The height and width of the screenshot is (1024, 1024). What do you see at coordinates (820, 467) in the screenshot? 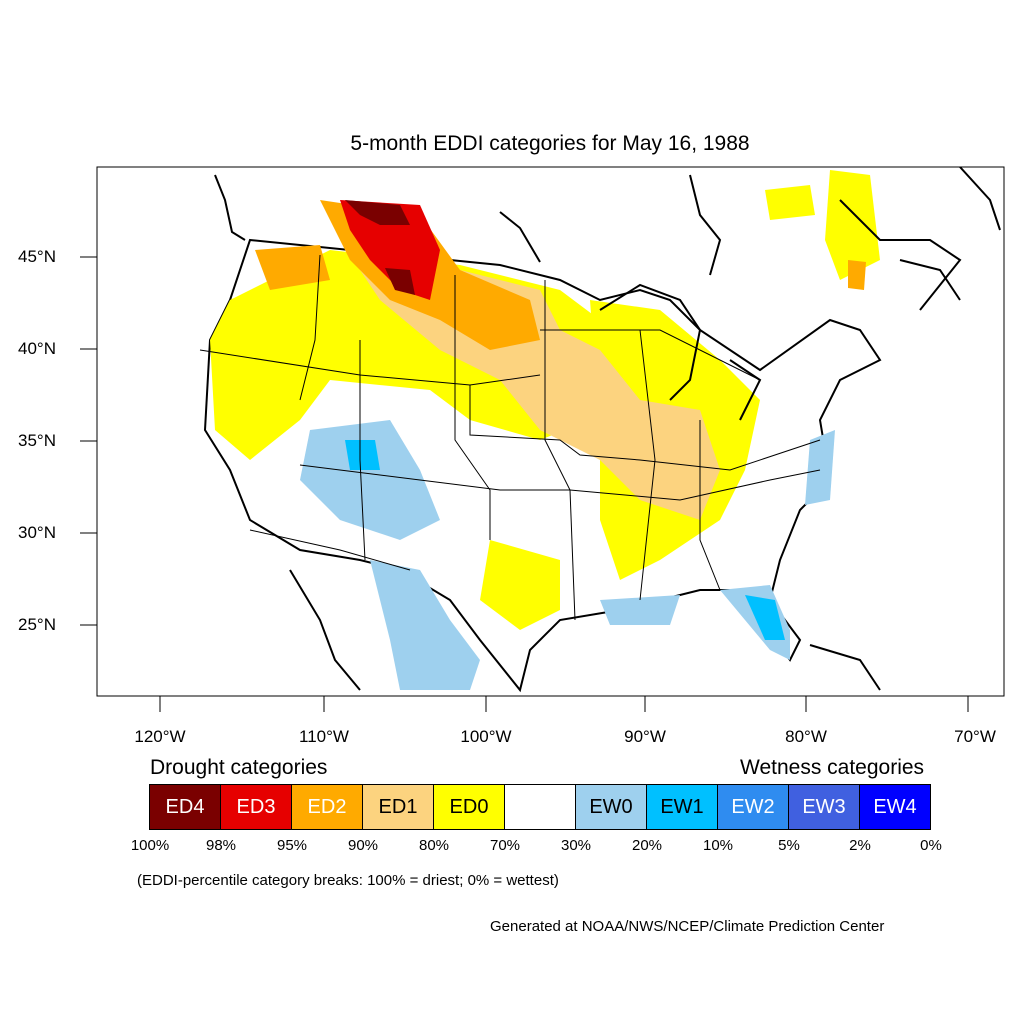
I see `ew0-region-ne` at bounding box center [820, 467].